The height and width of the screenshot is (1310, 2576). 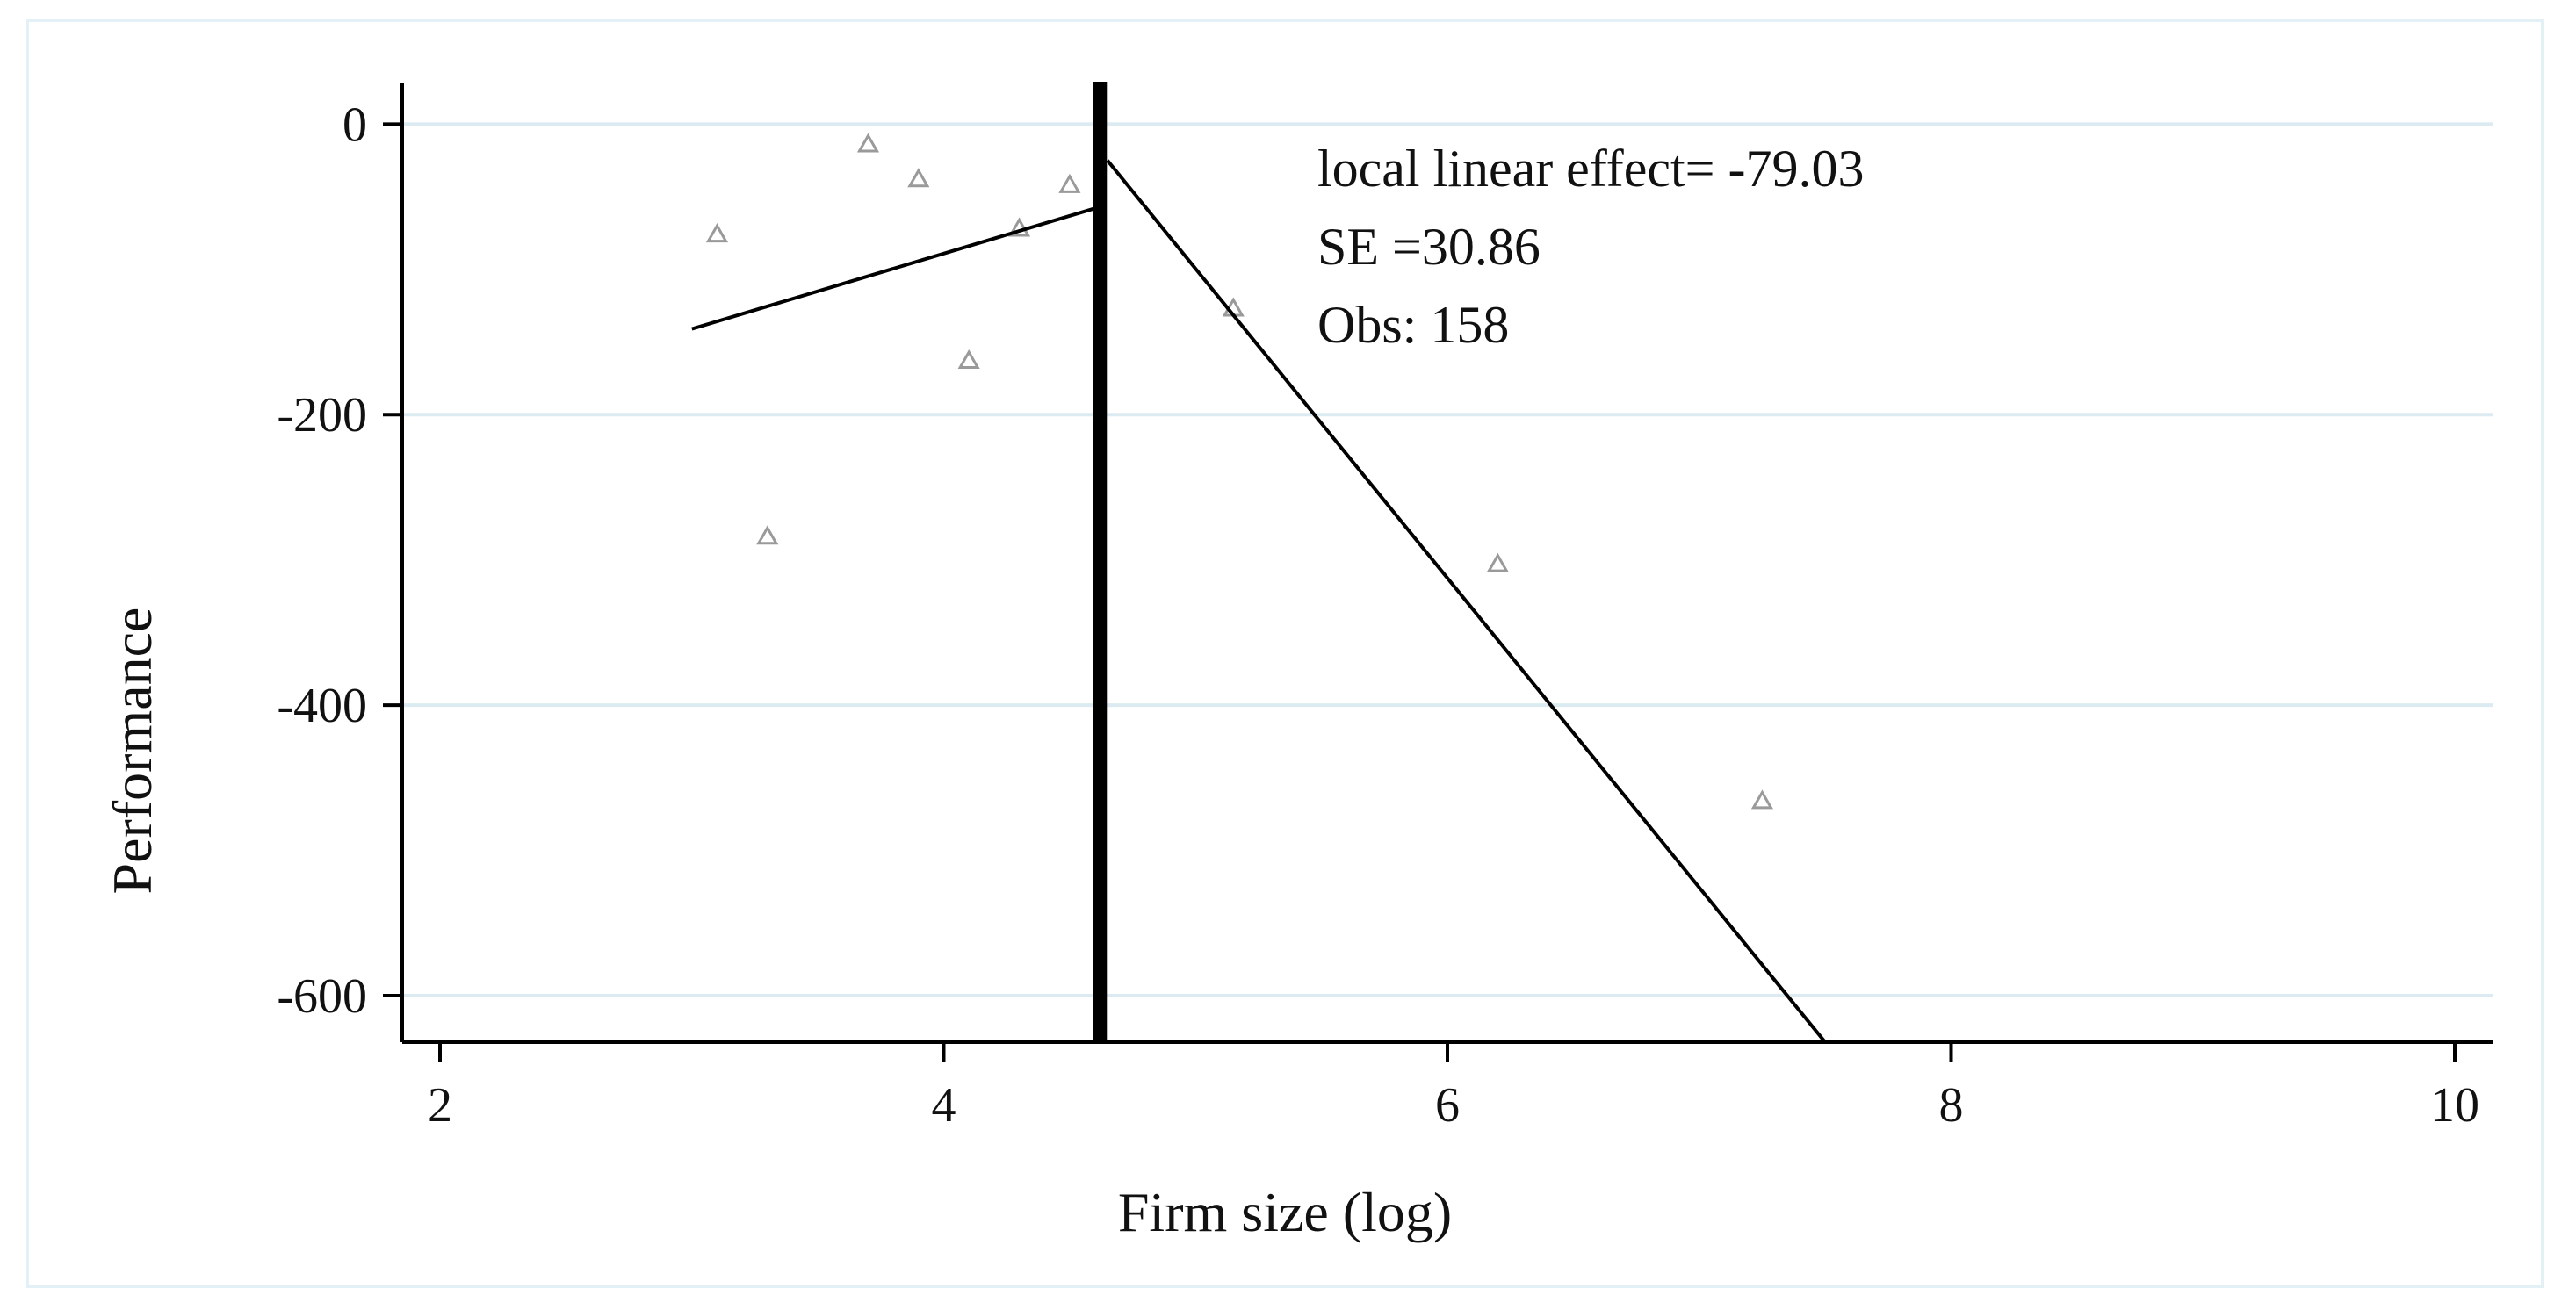 I want to click on y-tick-label: -400, so click(x=322, y=706).